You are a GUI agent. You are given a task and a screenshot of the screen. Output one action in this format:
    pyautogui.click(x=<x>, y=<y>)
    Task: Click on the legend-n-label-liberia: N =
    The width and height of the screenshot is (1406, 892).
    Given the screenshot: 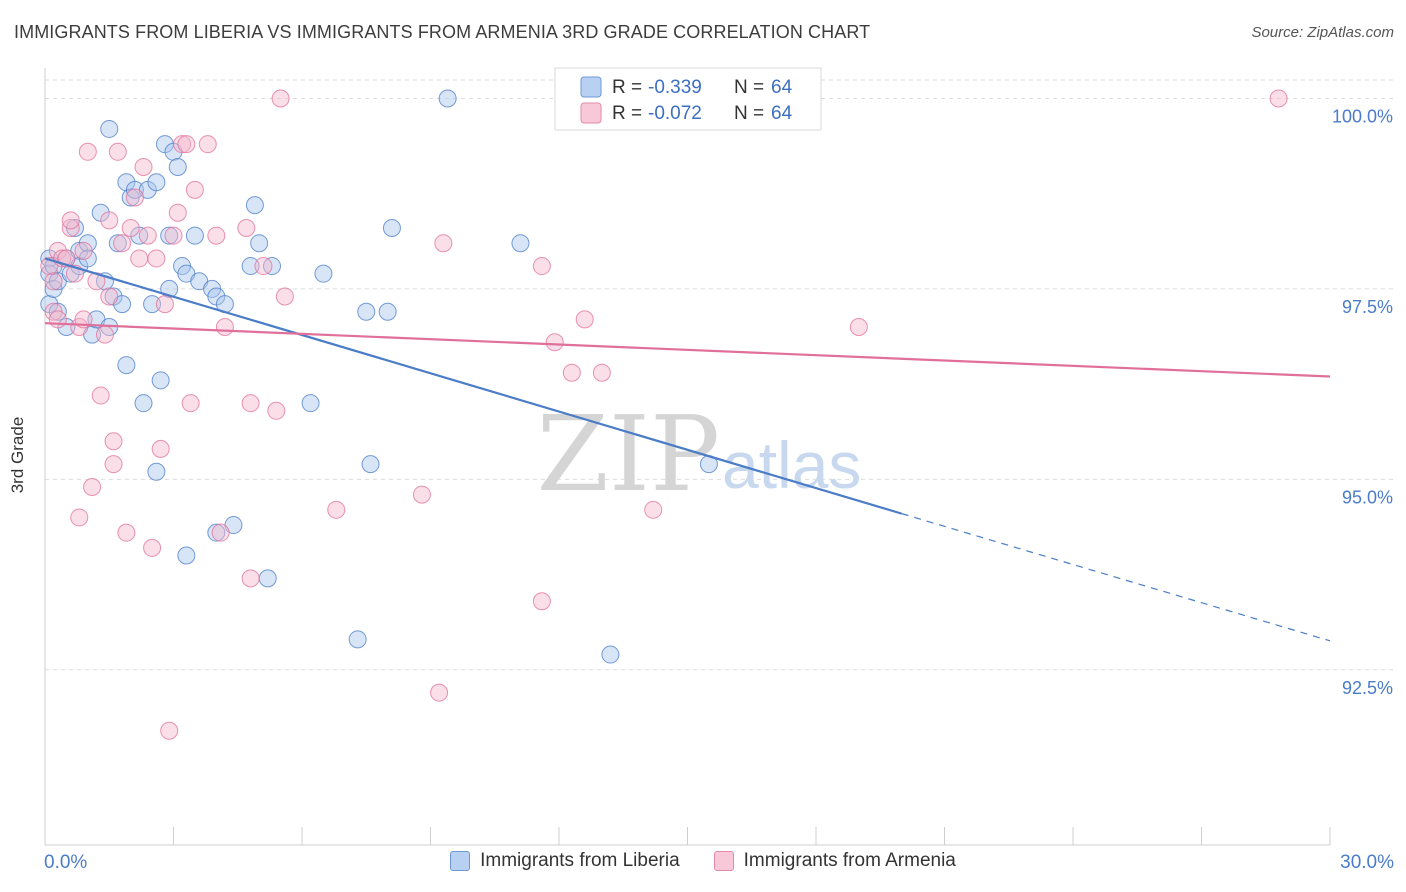 What is the action you would take?
    pyautogui.click(x=749, y=87)
    